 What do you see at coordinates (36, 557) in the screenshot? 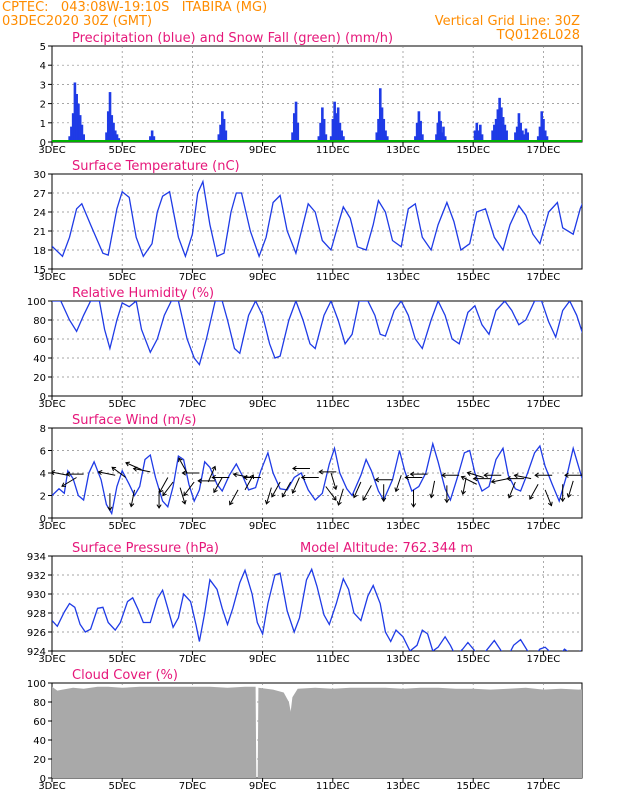
I see `y-tick-label: 934` at bounding box center [36, 557].